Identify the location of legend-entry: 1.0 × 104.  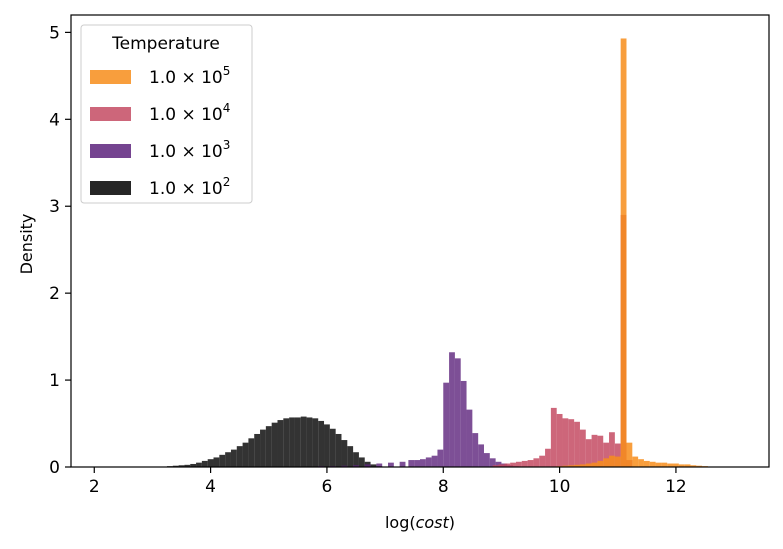
(160, 113).